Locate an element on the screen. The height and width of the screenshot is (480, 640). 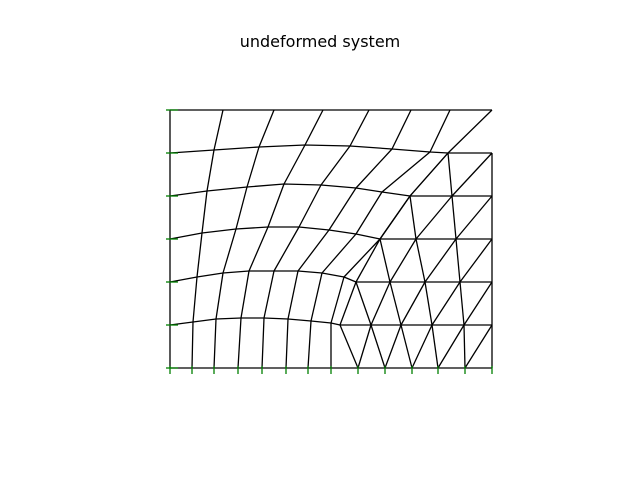
figure-title: undeformed system is located at coordinates (320, 41).